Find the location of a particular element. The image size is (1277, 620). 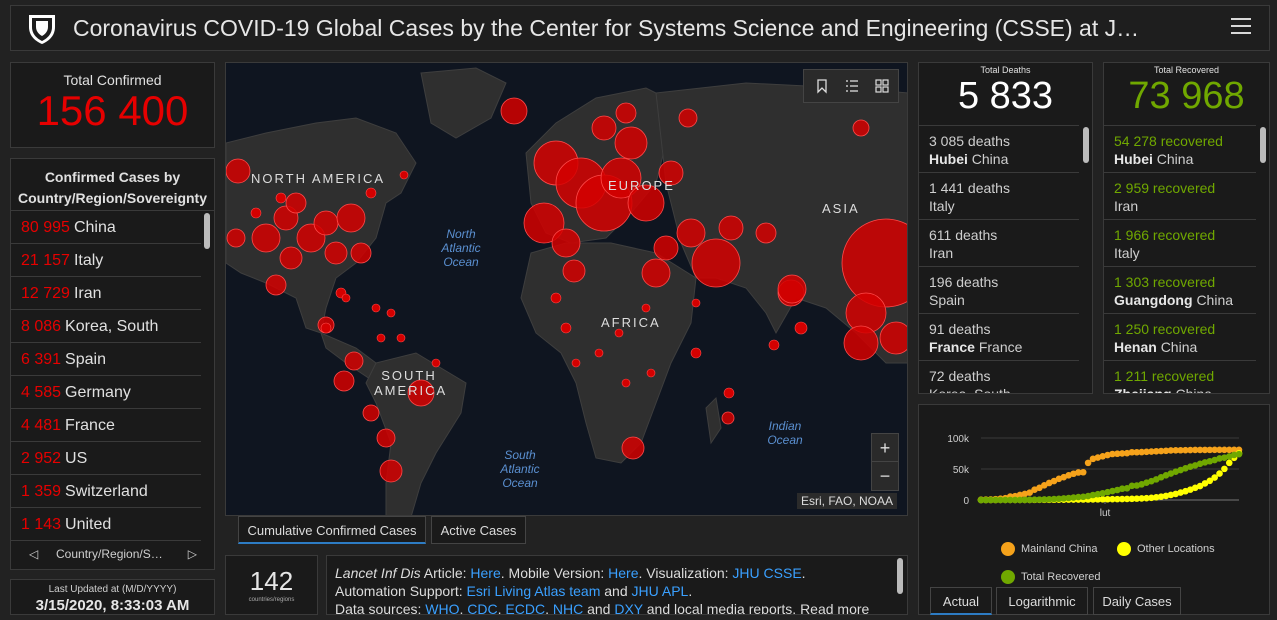

country-name: Germany is located at coordinates (98, 392).